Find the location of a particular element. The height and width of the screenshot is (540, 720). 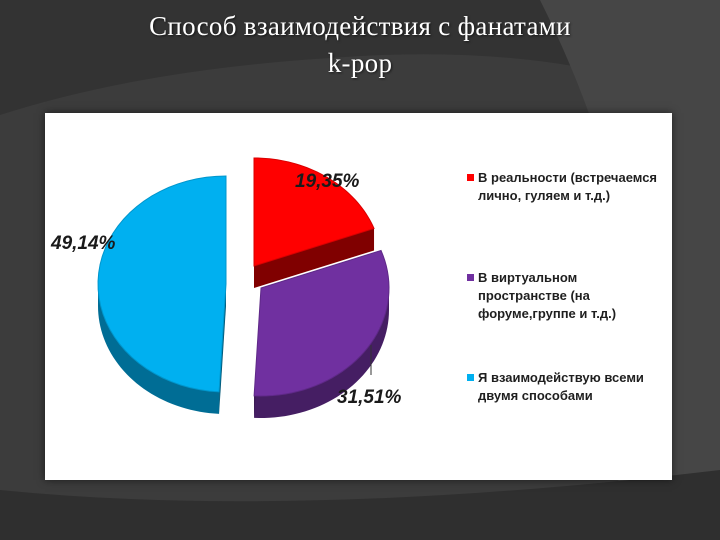

slide-title-line1: Способ взаимодействия с фанатами is located at coordinates (360, 26).